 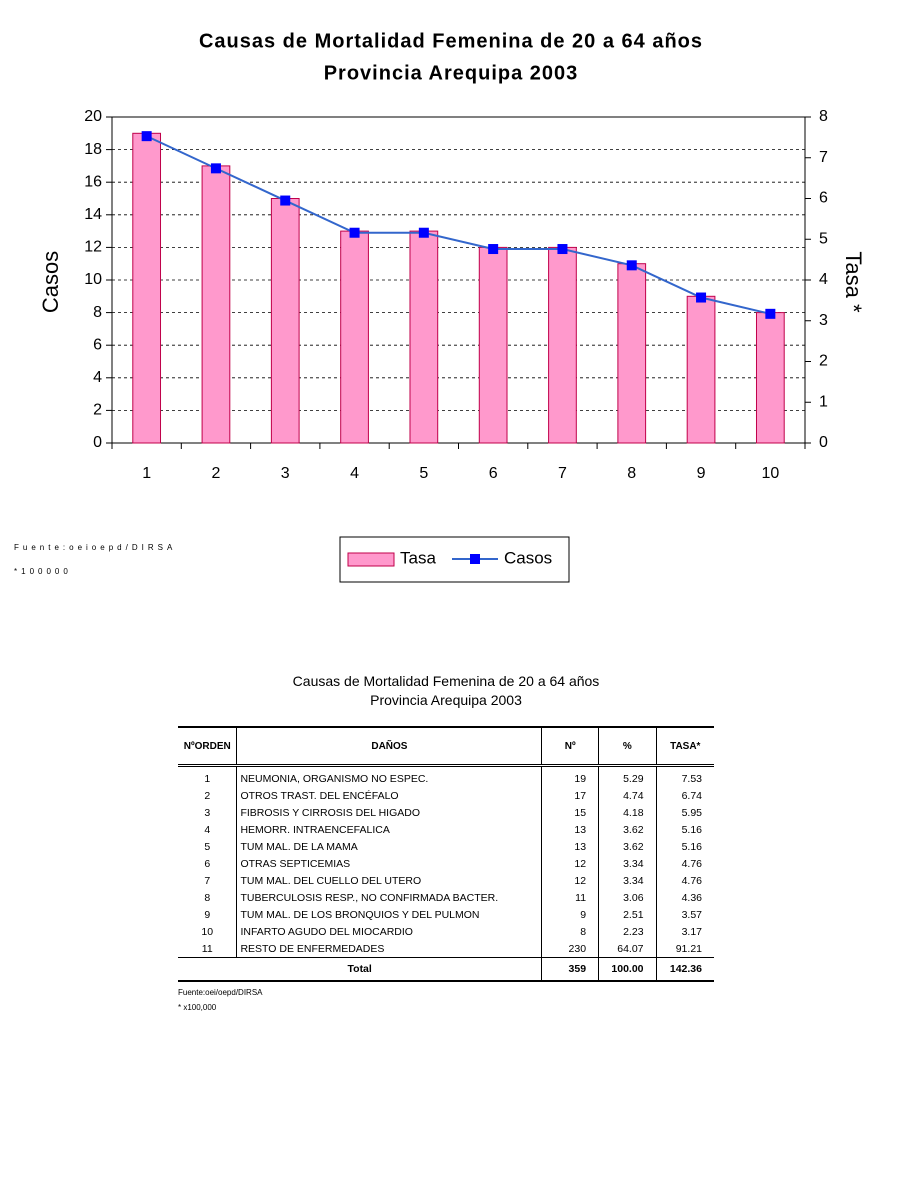 What do you see at coordinates (285, 473) in the screenshot?
I see `x-tick-label: 3` at bounding box center [285, 473].